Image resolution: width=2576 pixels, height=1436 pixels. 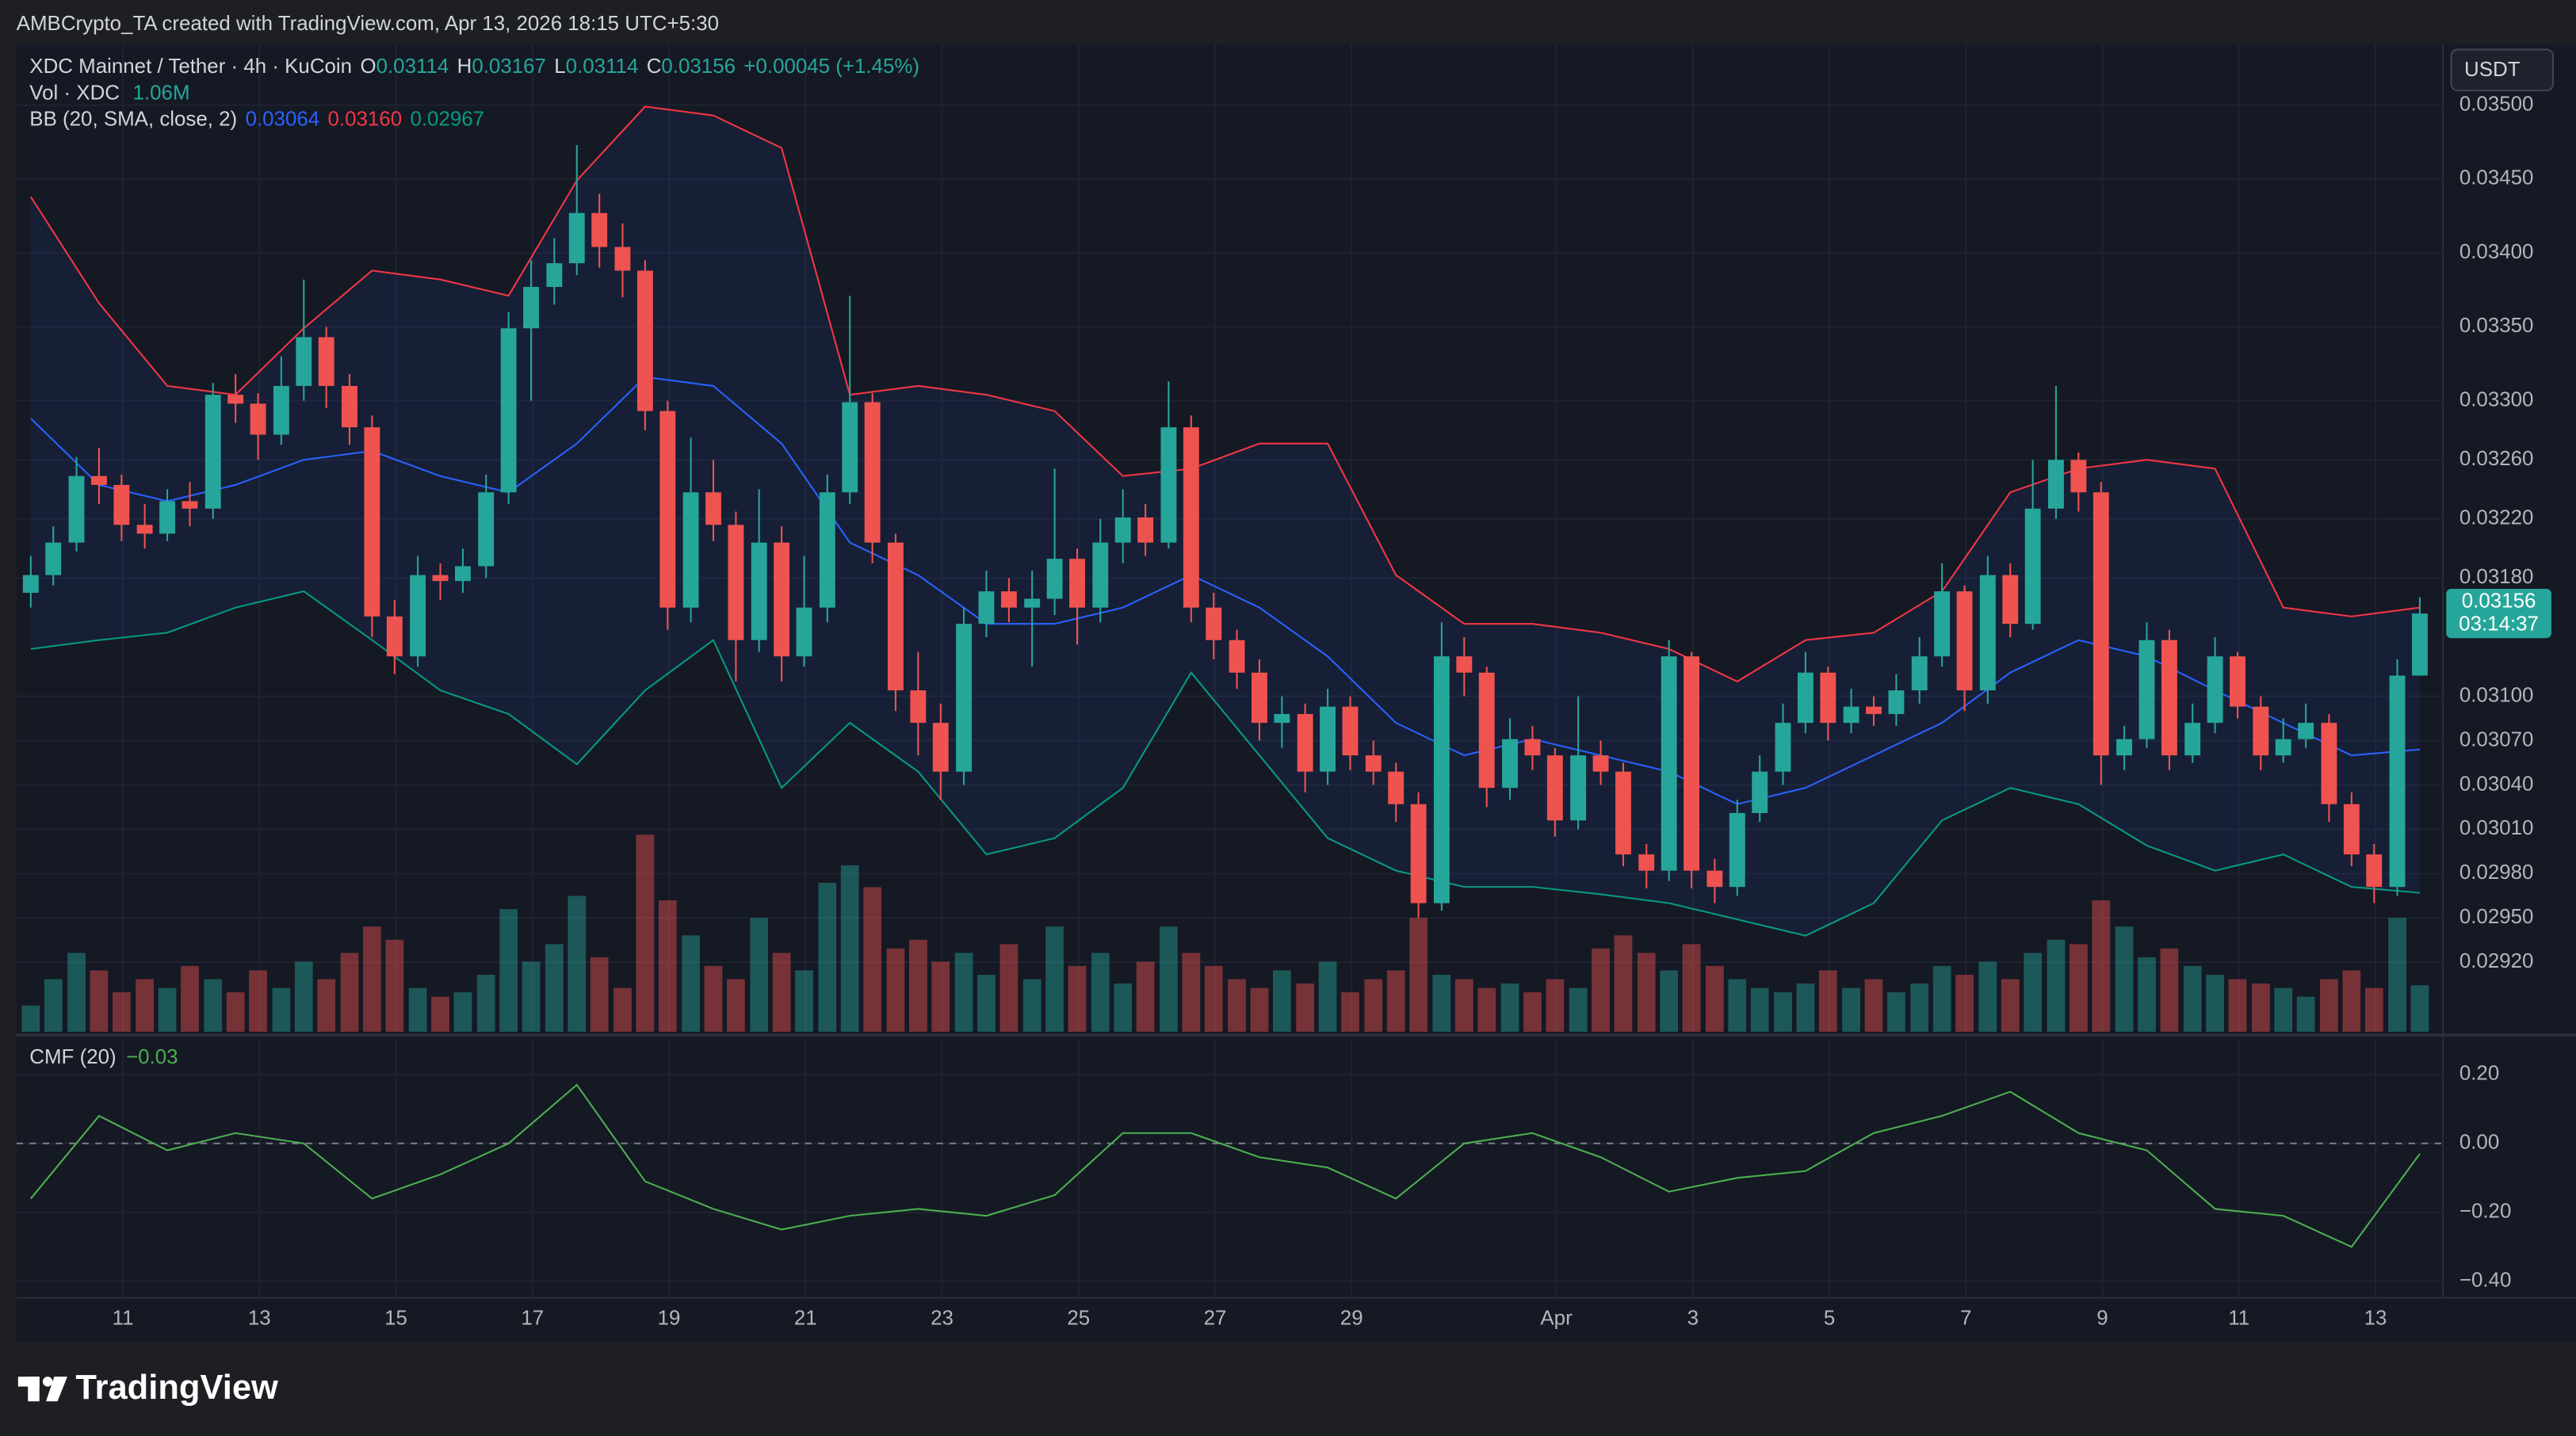 What do you see at coordinates (2375, 1318) in the screenshot?
I see `x-tick-label: 13` at bounding box center [2375, 1318].